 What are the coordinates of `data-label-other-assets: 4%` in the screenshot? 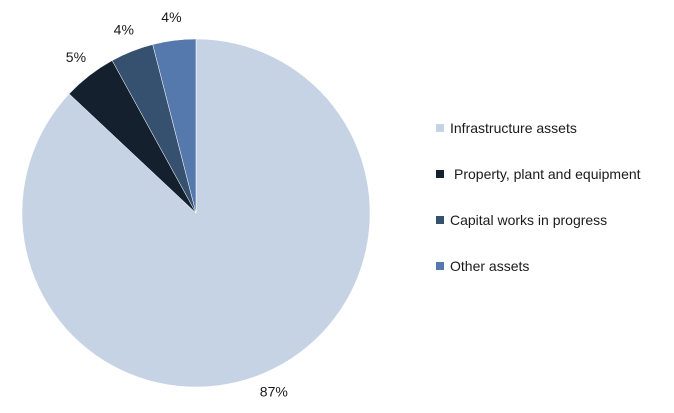 It's located at (171, 17).